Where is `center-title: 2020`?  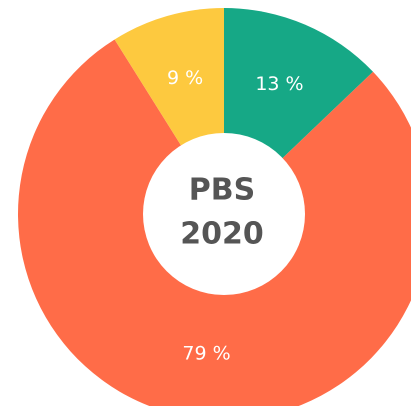
center-title: 2020 is located at coordinates (222, 234).